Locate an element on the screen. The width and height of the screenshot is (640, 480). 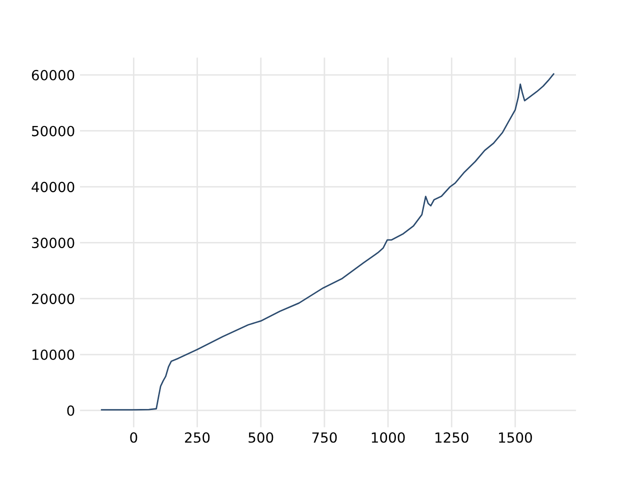
y-tick-label: 60000 is located at coordinates (53, 75).